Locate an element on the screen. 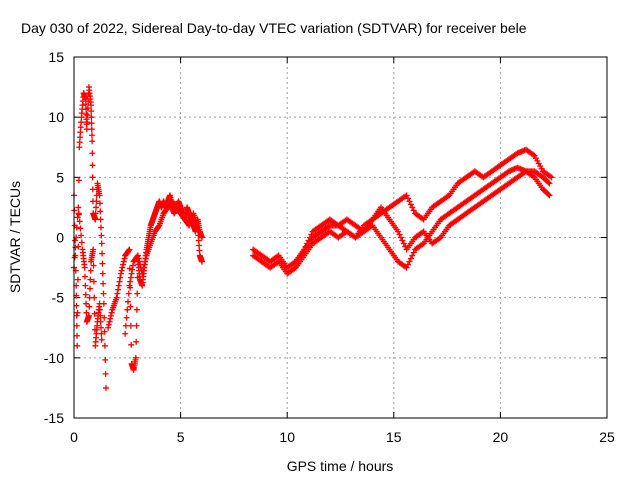  y-tick-label: 0 is located at coordinates (60, 238).